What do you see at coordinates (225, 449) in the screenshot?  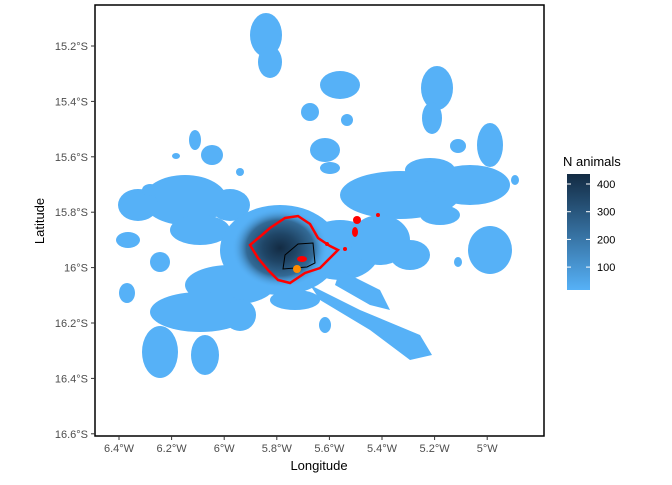 I see `x-tick-label: 6°W` at bounding box center [225, 449].